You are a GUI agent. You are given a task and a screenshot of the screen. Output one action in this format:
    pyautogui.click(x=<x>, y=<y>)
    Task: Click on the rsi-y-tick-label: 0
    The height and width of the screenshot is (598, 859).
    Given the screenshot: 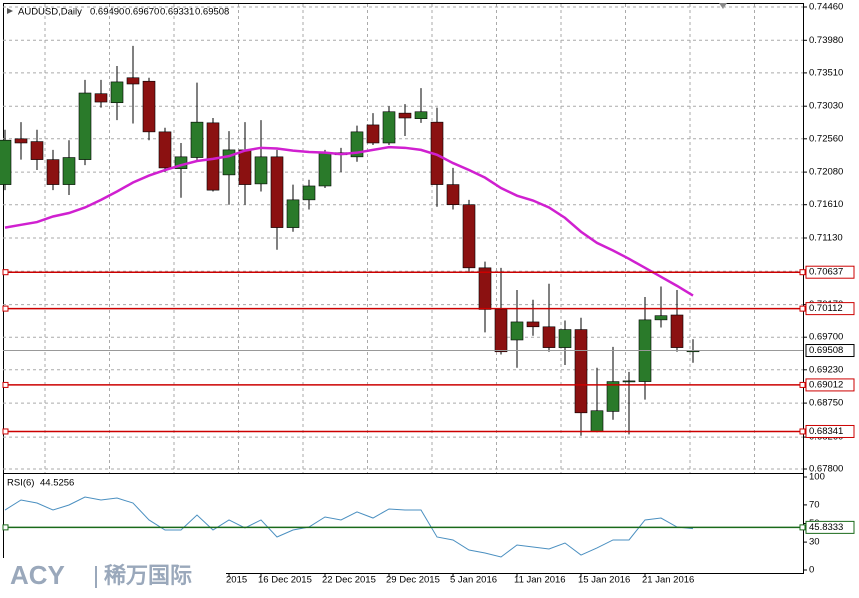 What is the action you would take?
    pyautogui.click(x=811, y=570)
    